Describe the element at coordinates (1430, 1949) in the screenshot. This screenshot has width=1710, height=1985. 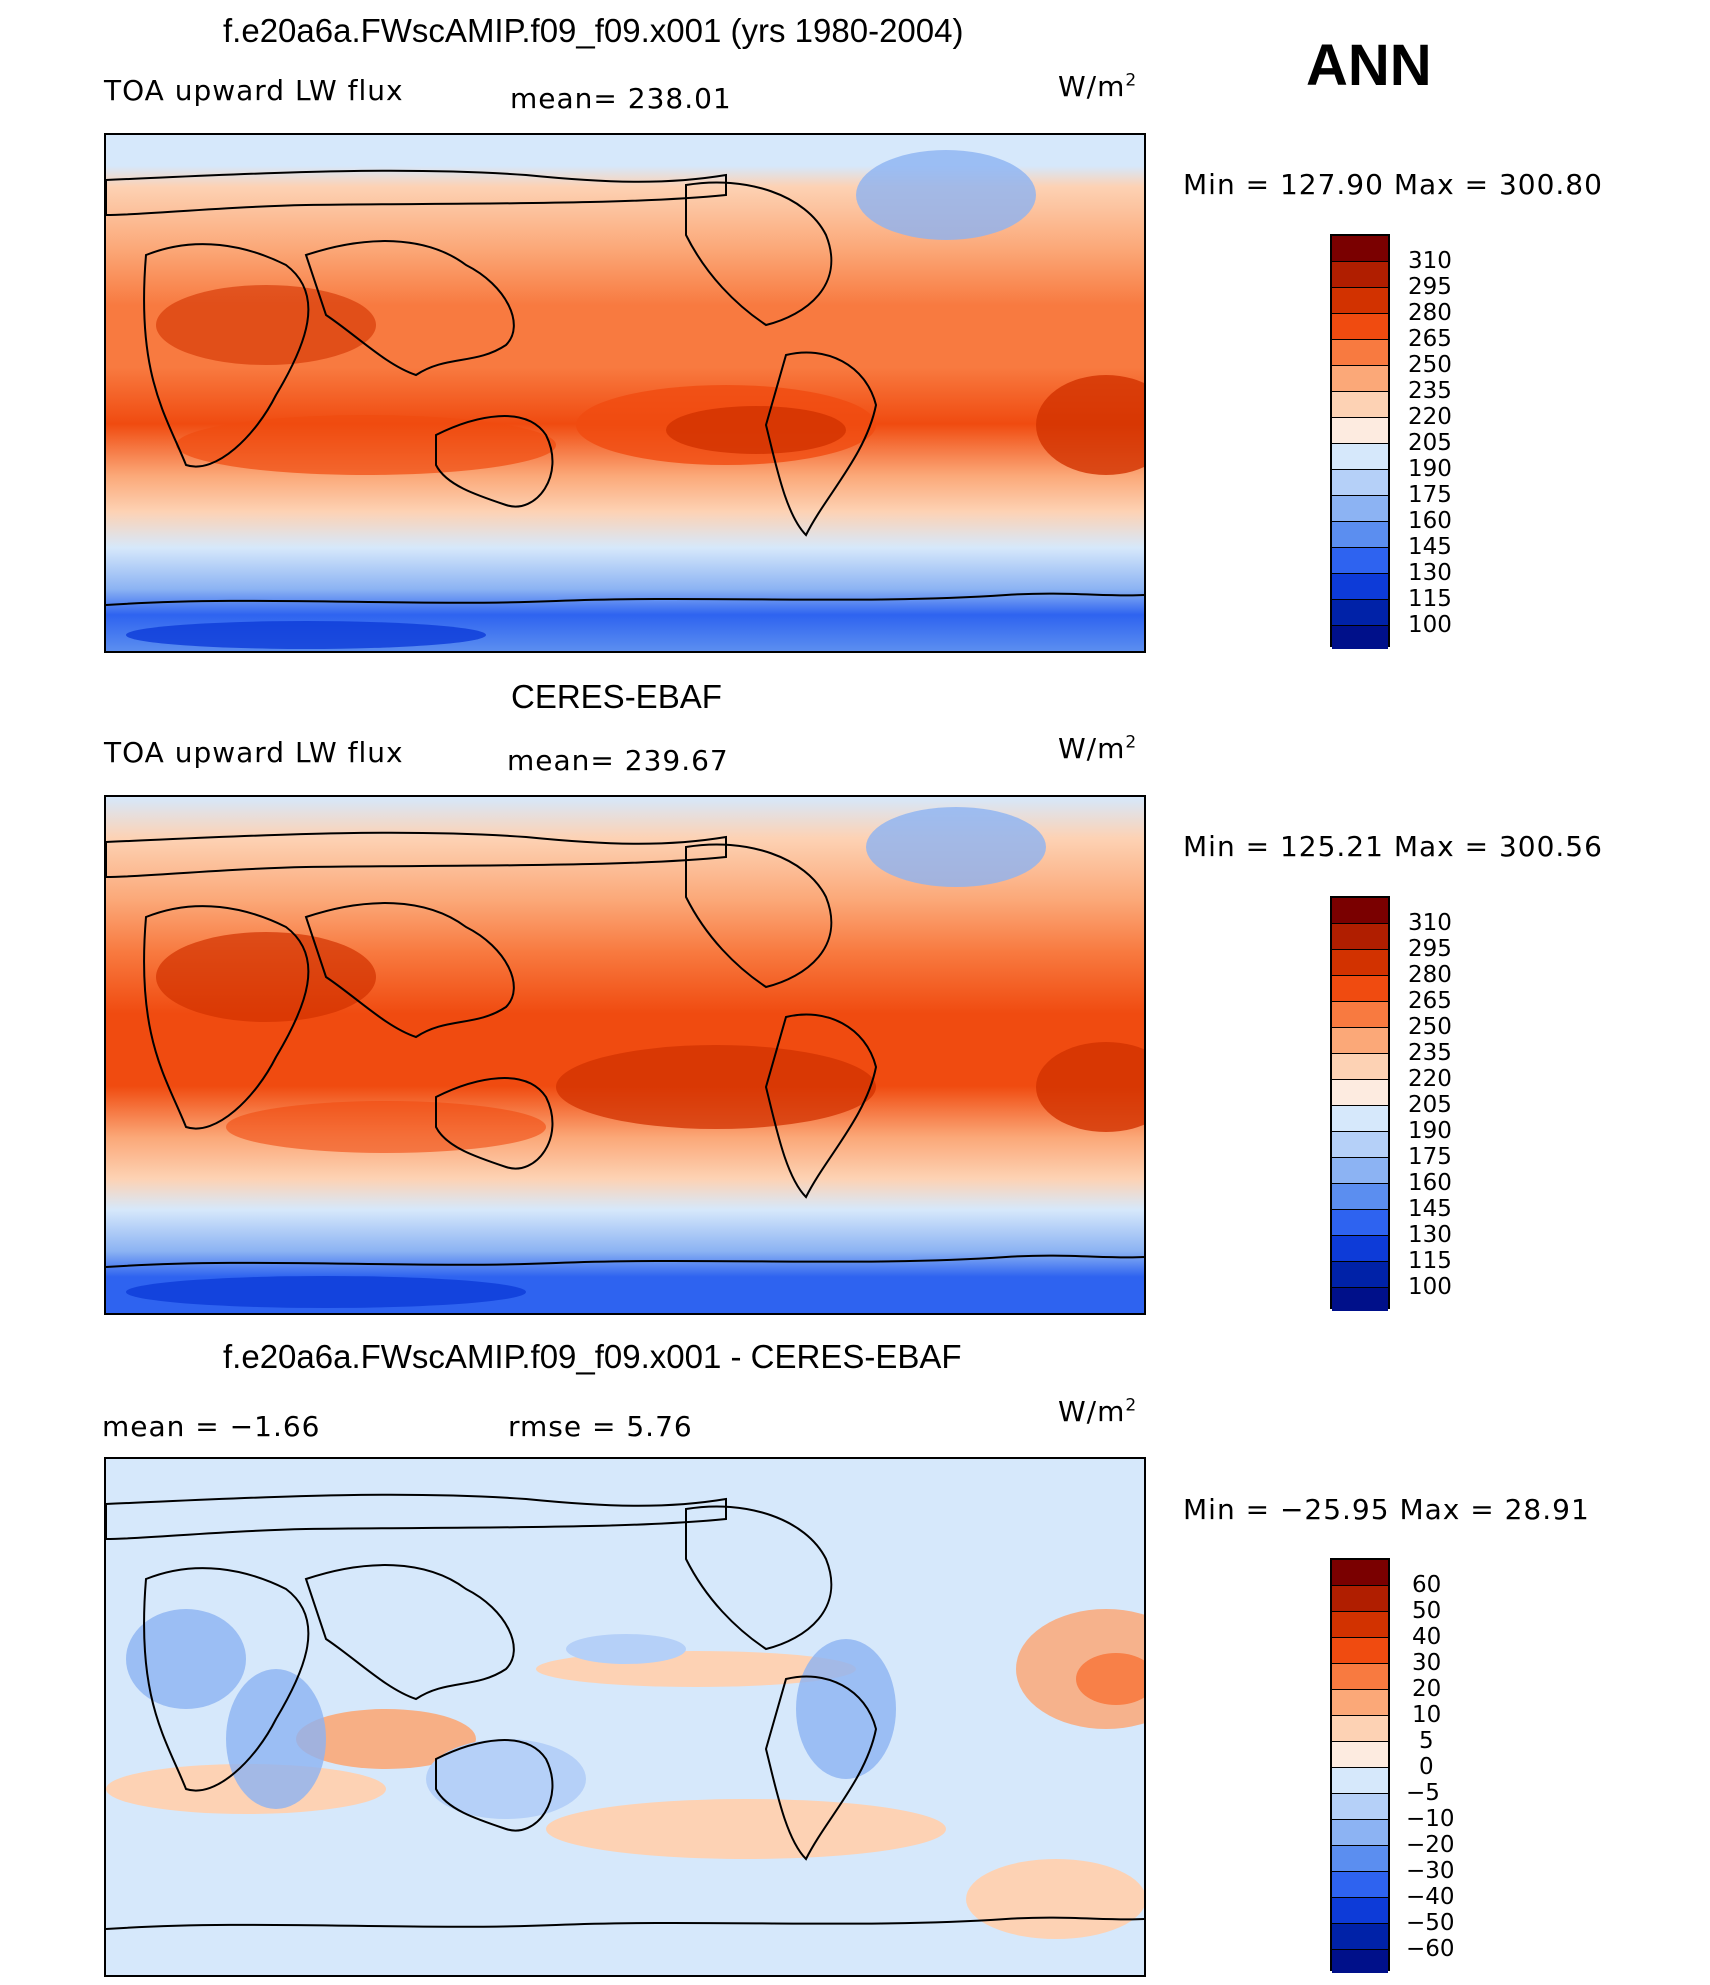
I see `panel3-colorbar-tick: −60` at that location.